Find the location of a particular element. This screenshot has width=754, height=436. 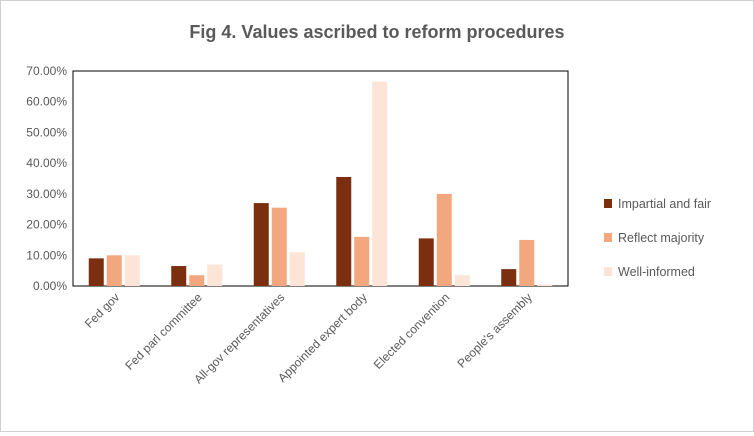

y-tick-label: 40.00% is located at coordinates (46, 163).